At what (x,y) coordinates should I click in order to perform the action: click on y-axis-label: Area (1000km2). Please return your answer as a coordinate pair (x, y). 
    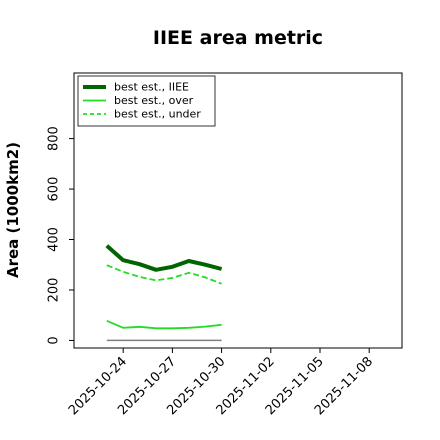
    Looking at the image, I should click on (13, 210).